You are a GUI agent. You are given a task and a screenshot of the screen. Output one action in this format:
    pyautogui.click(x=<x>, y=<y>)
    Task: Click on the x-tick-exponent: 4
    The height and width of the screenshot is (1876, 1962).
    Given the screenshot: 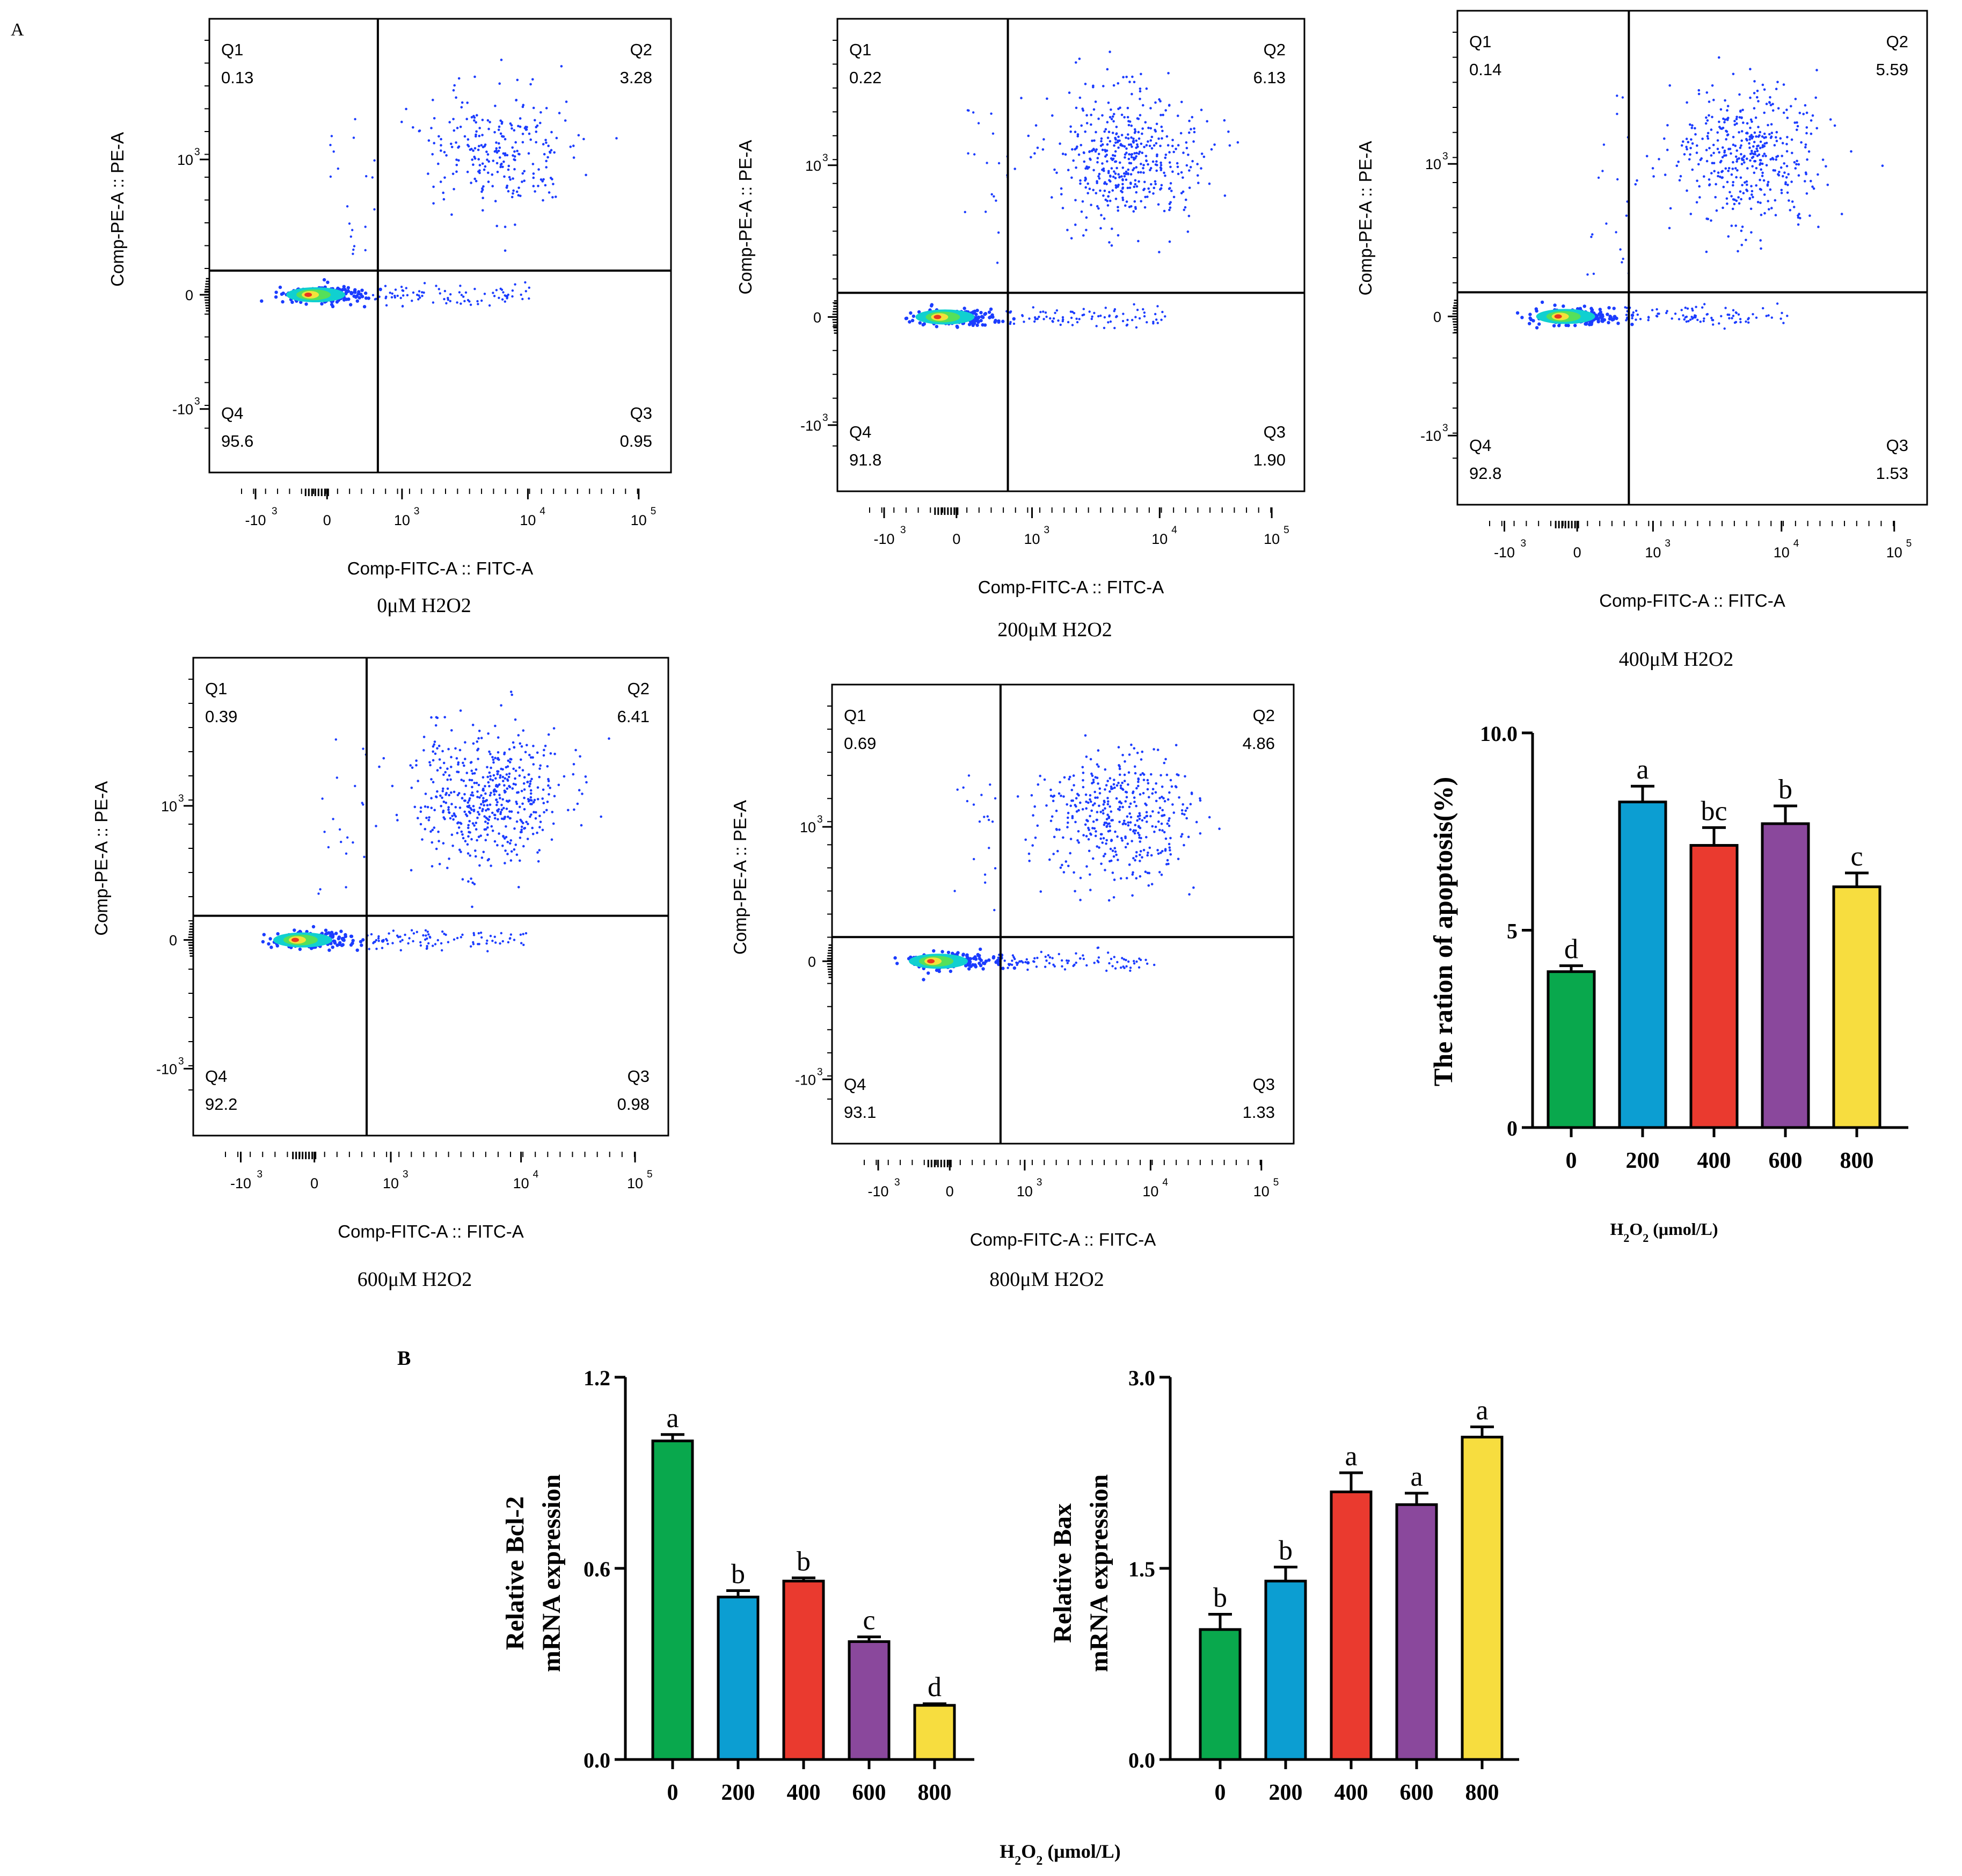 What is the action you would take?
    pyautogui.click(x=1174, y=531)
    